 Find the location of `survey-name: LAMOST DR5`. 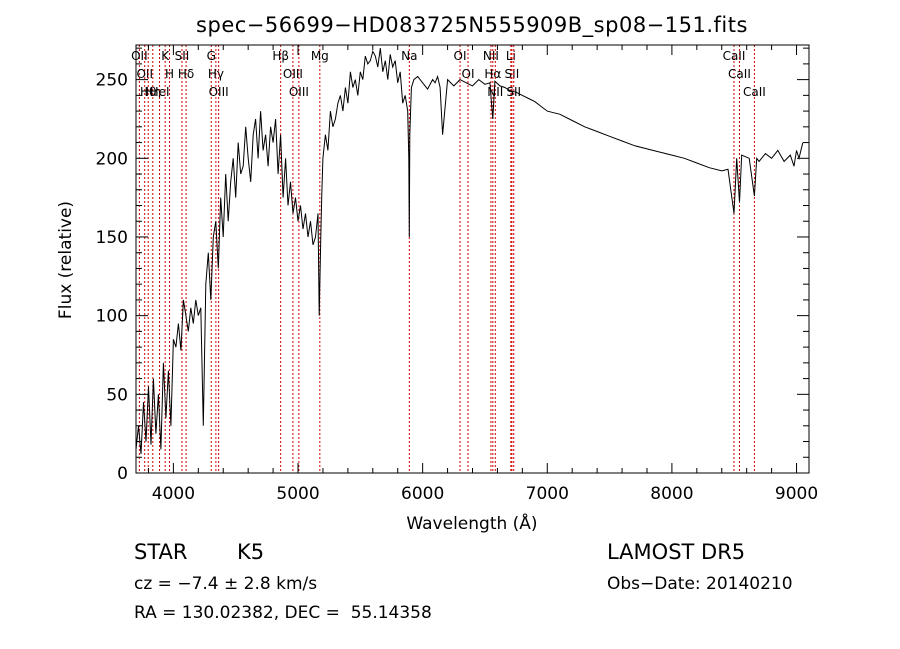

survey-name: LAMOST DR5 is located at coordinates (676, 552).